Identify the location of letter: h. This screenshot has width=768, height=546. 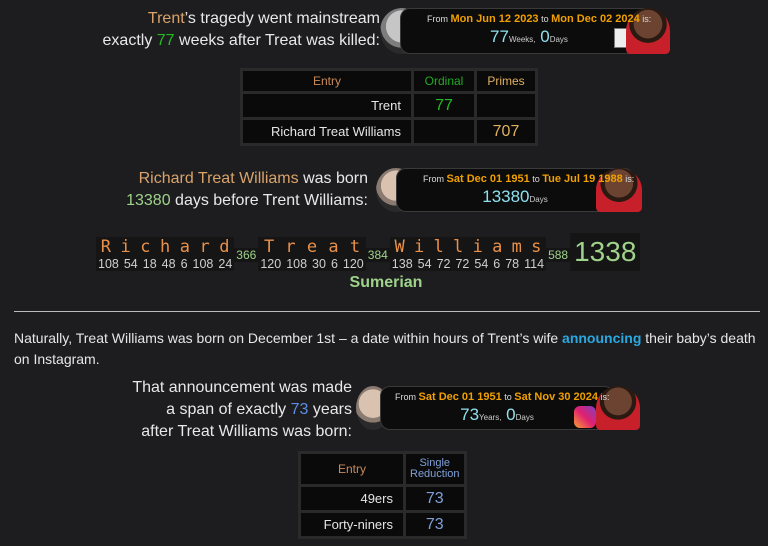
(165, 247).